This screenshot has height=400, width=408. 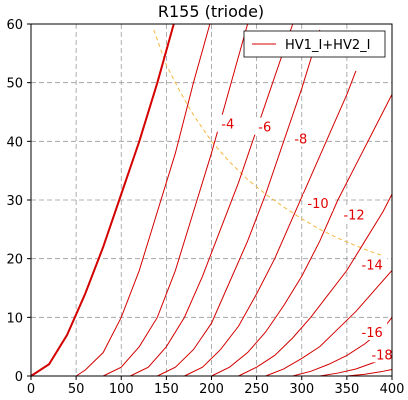 What do you see at coordinates (76, 389) in the screenshot?
I see `x-tick-label: 50` at bounding box center [76, 389].